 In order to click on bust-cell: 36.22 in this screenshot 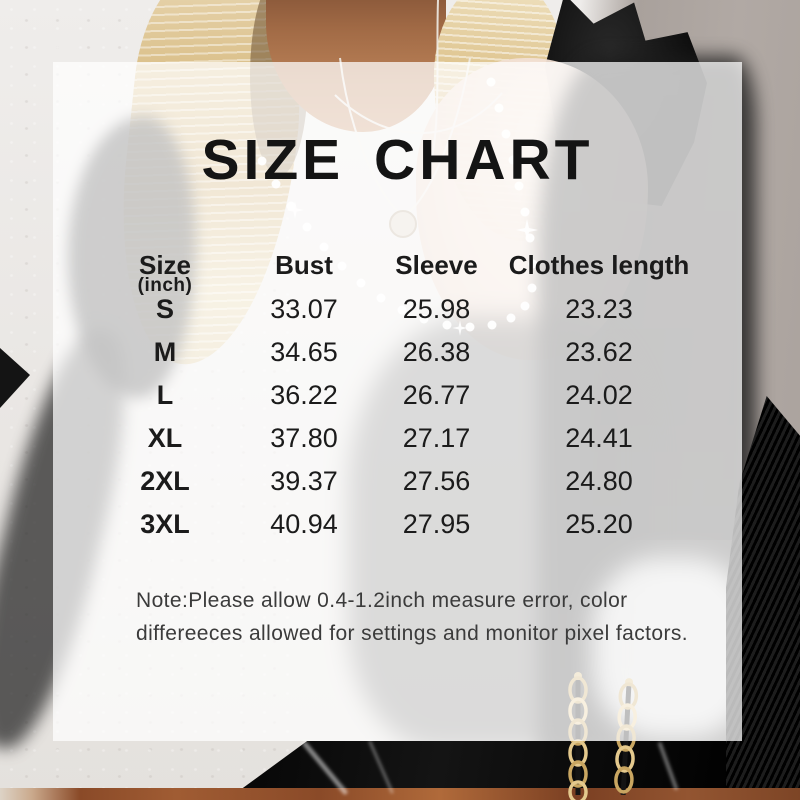, I will do `click(304, 395)`.